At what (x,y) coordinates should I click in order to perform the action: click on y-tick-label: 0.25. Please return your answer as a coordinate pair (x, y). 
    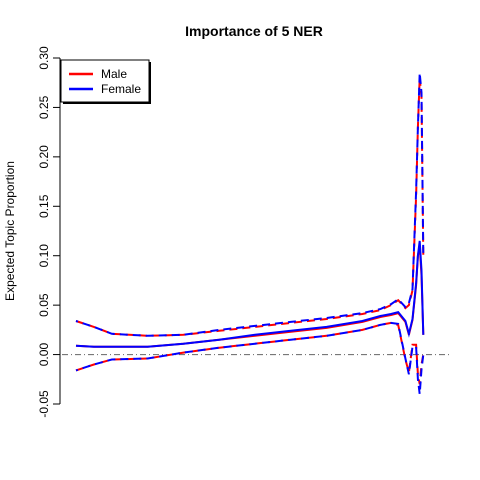
    Looking at the image, I should click on (44, 107).